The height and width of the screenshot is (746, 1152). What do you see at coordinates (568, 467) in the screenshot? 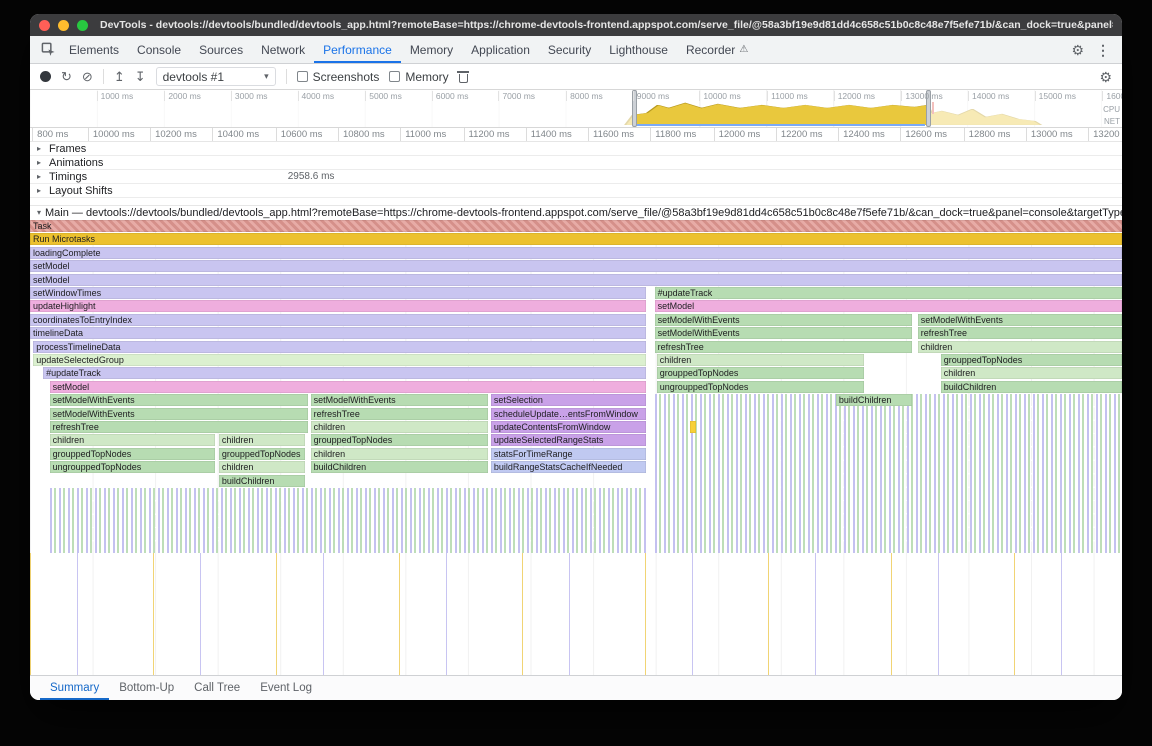
I see `flame-bar-buildrangestatscacheifneeded: buildRangeStatsCacheIfNeeded` at bounding box center [568, 467].